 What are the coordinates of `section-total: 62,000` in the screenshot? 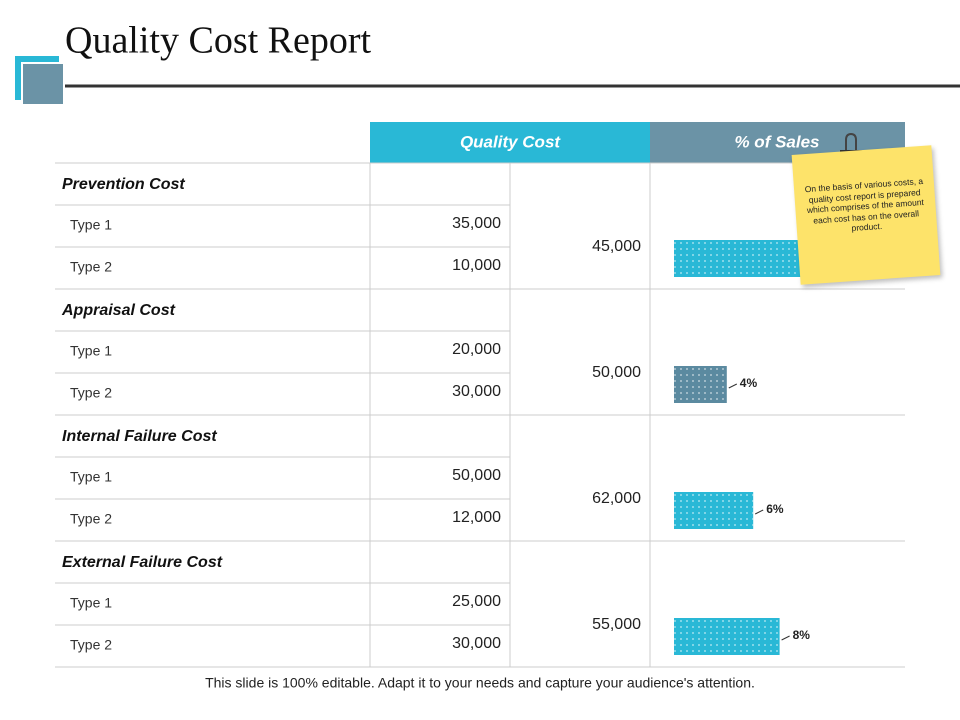 It's located at (616, 498).